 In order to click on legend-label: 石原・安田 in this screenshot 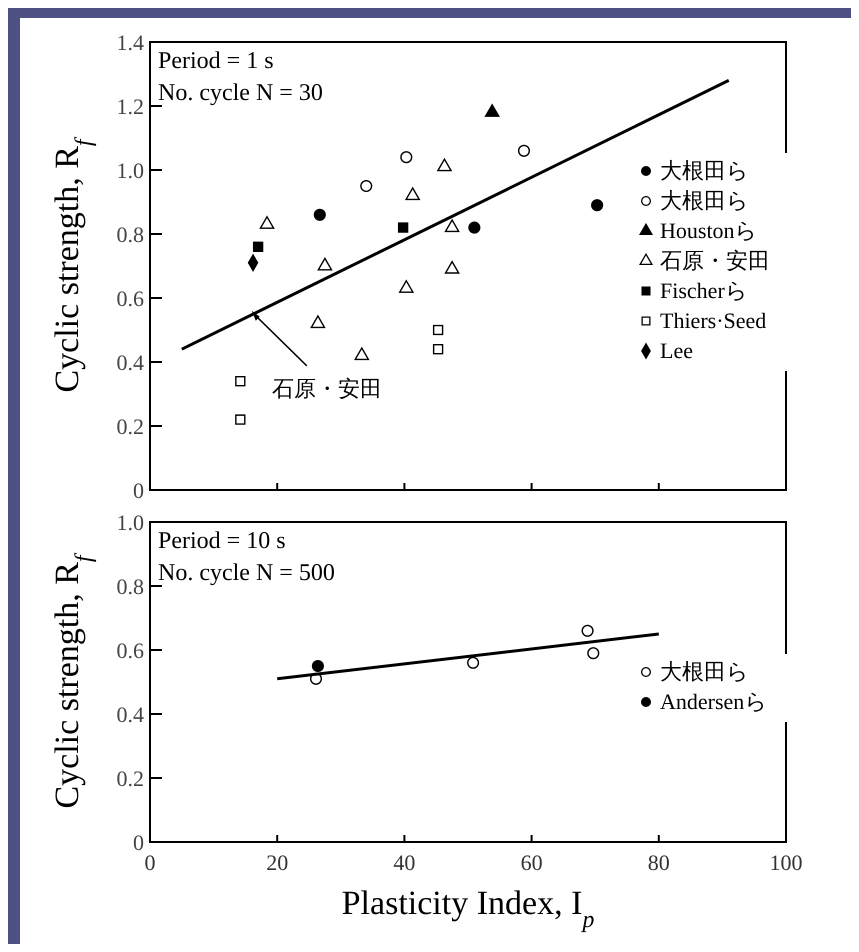, I will do `click(715, 260)`.